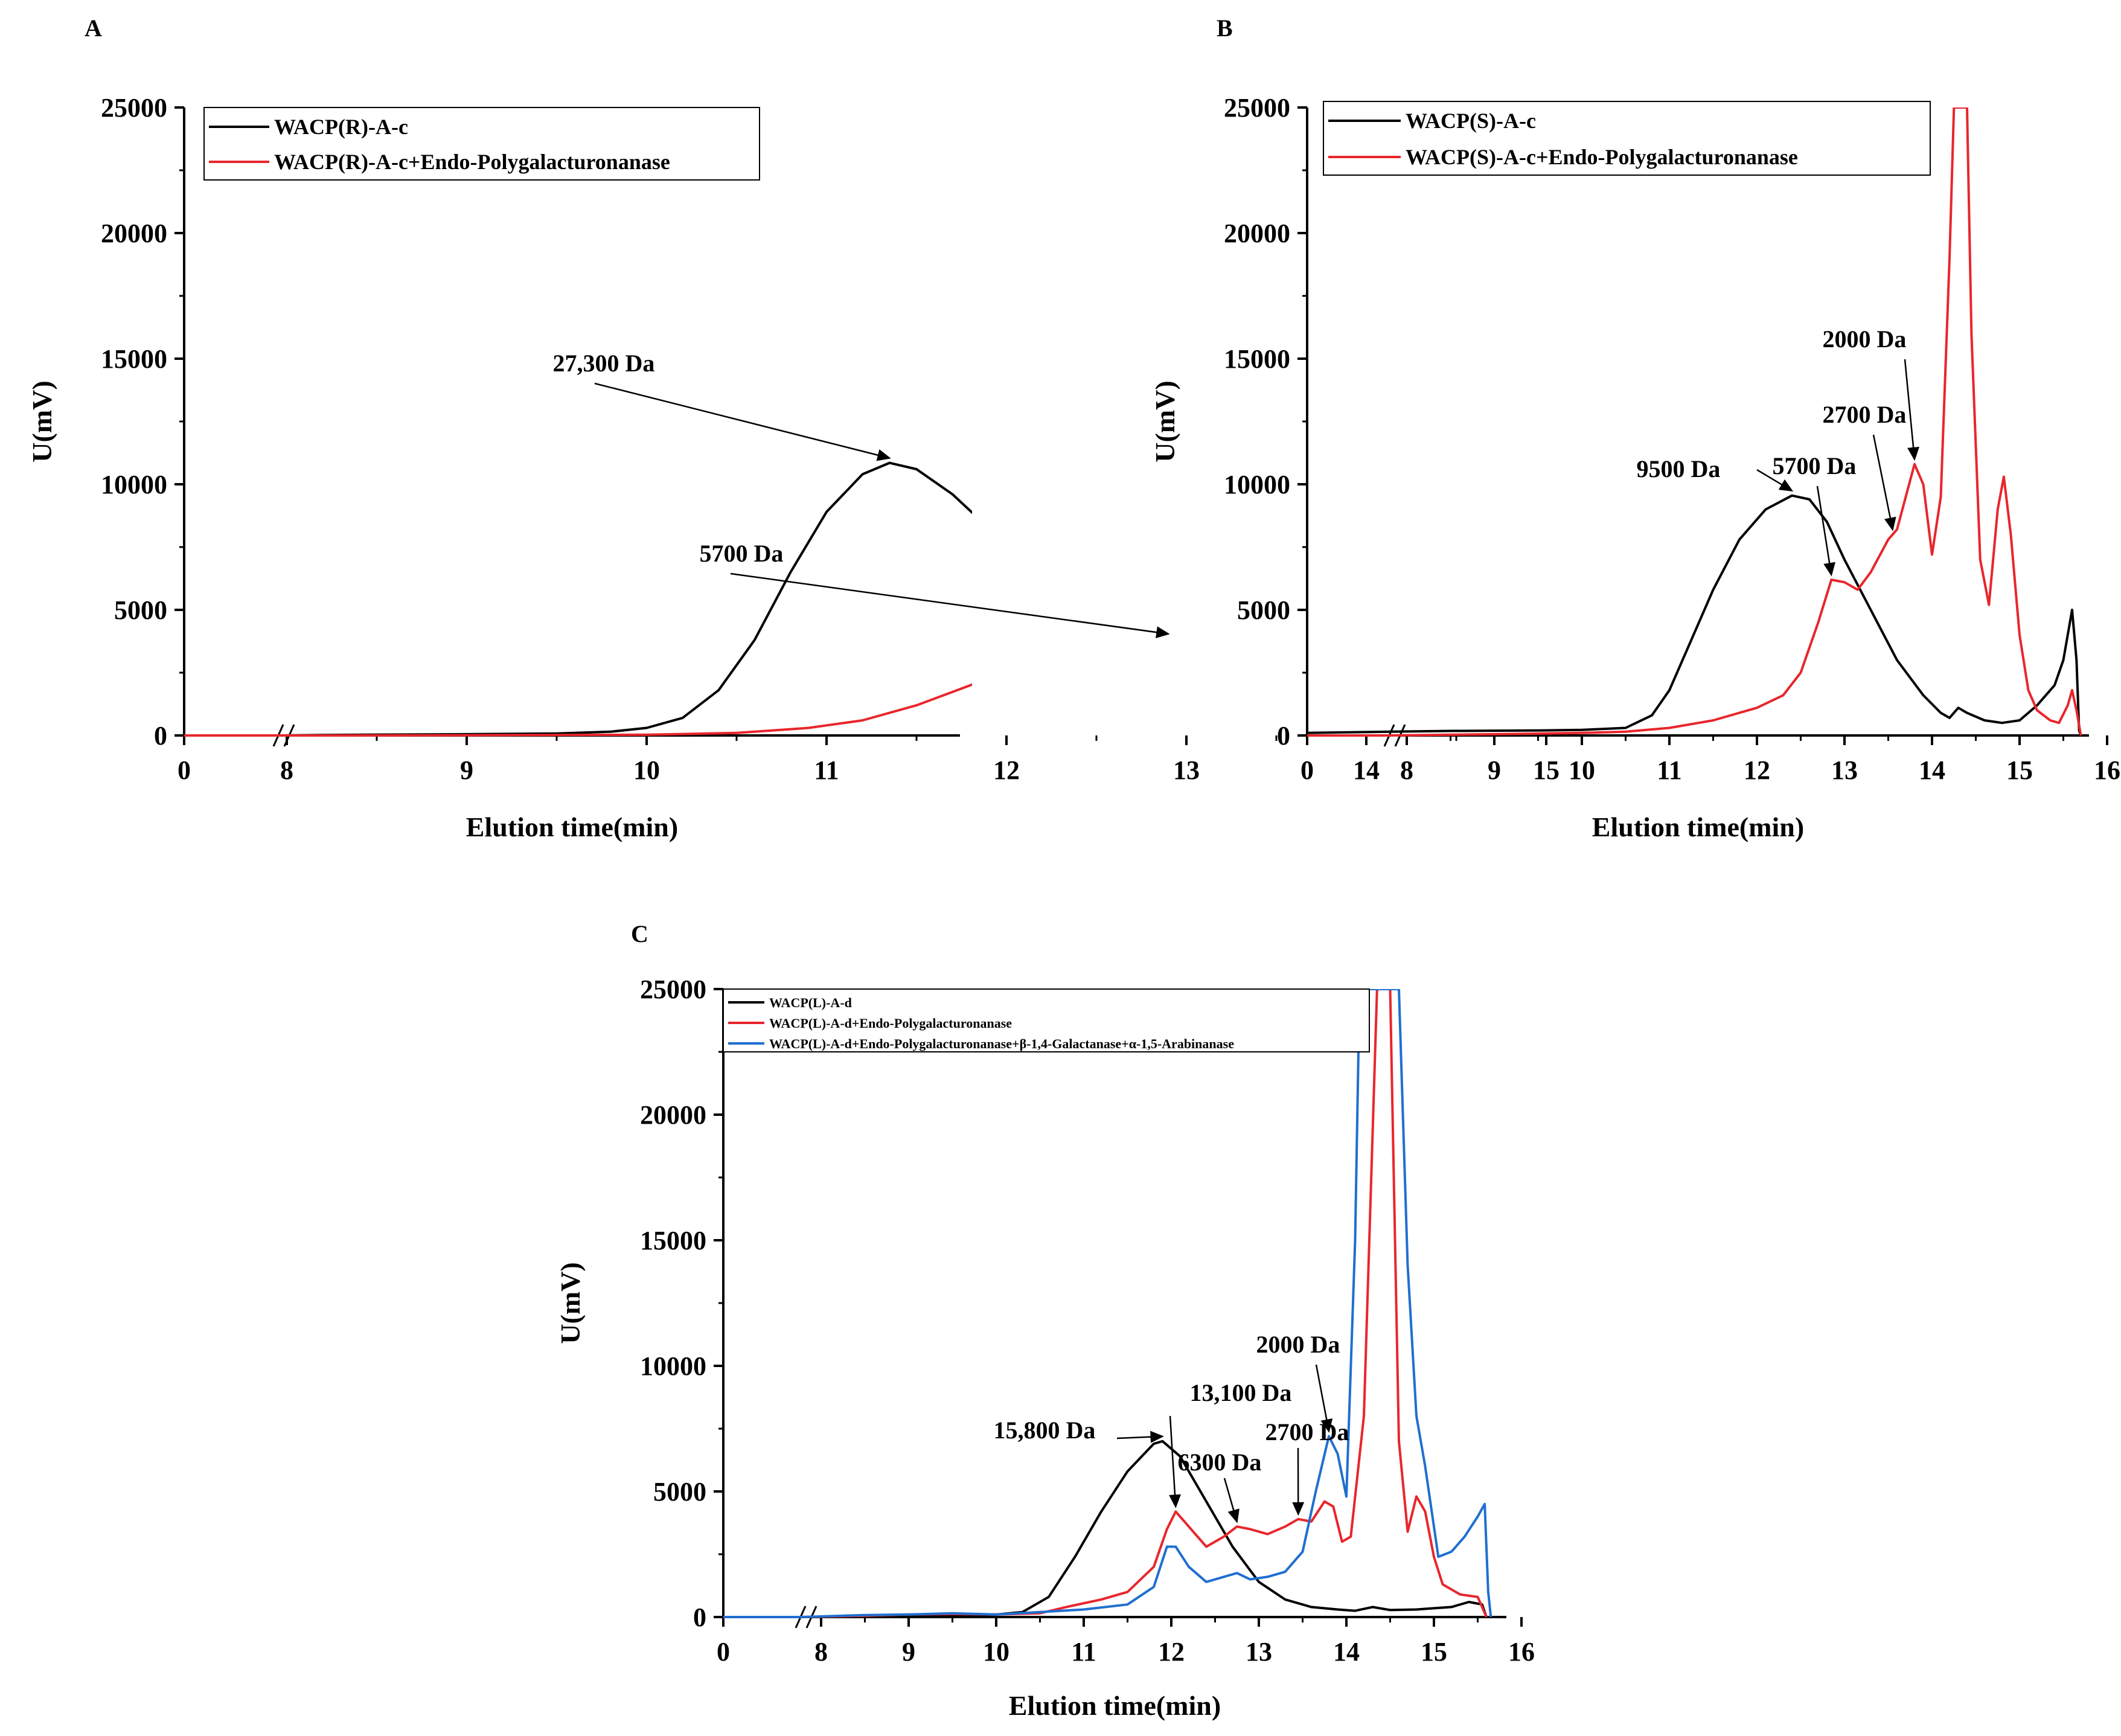 Image resolution: width=2121 pixels, height=1736 pixels. What do you see at coordinates (341, 127) in the screenshot?
I see `legend-label-1: WACP(R)-A-c` at bounding box center [341, 127].